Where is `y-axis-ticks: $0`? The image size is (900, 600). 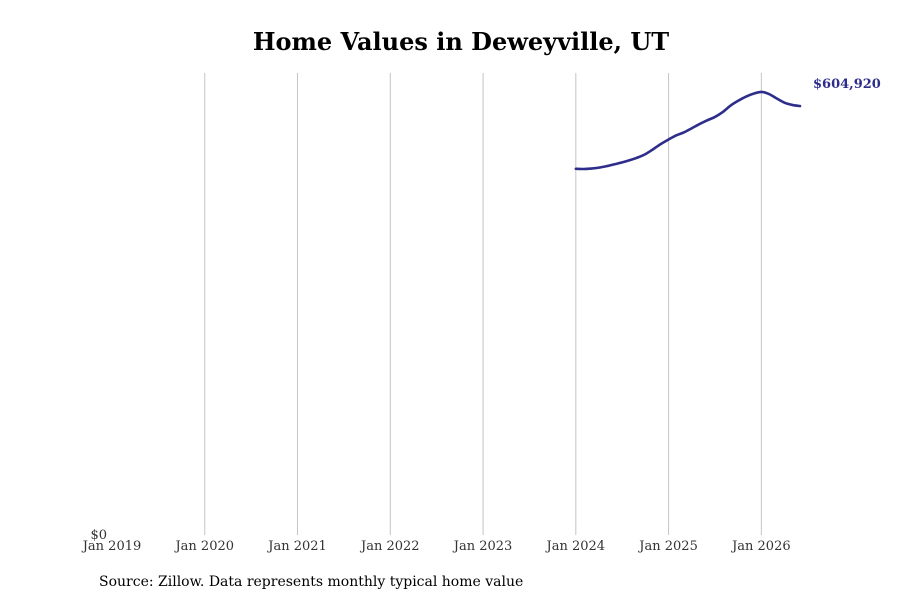 y-axis-ticks: $0 is located at coordinates (98, 535).